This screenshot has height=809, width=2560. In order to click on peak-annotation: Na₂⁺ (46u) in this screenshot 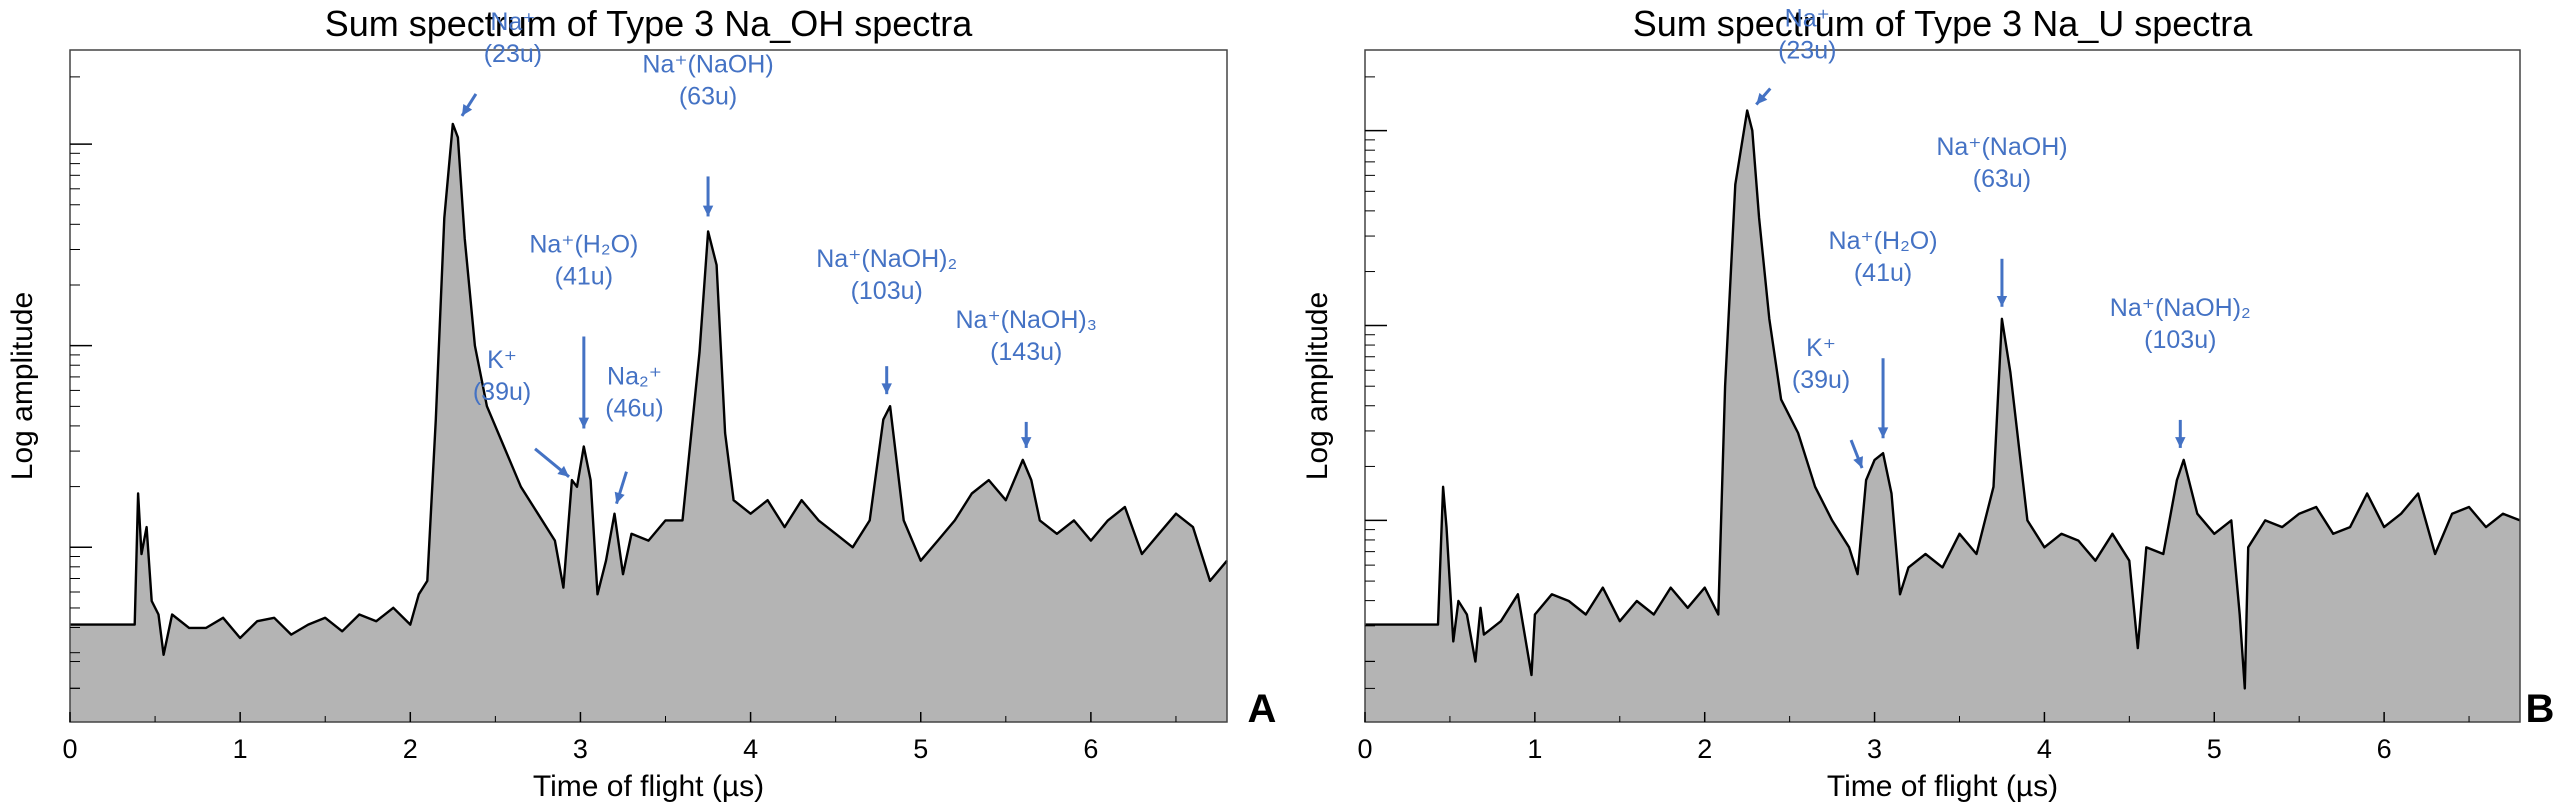, I will do `click(634, 434)`.